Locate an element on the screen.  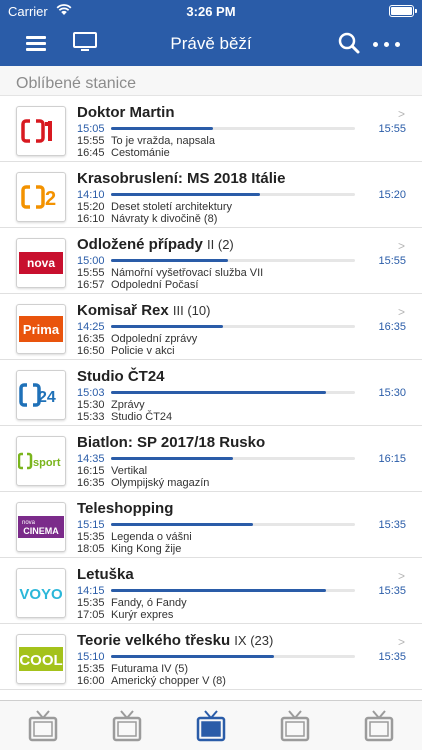
end-time: 15:30 is located at coordinates (392, 393).